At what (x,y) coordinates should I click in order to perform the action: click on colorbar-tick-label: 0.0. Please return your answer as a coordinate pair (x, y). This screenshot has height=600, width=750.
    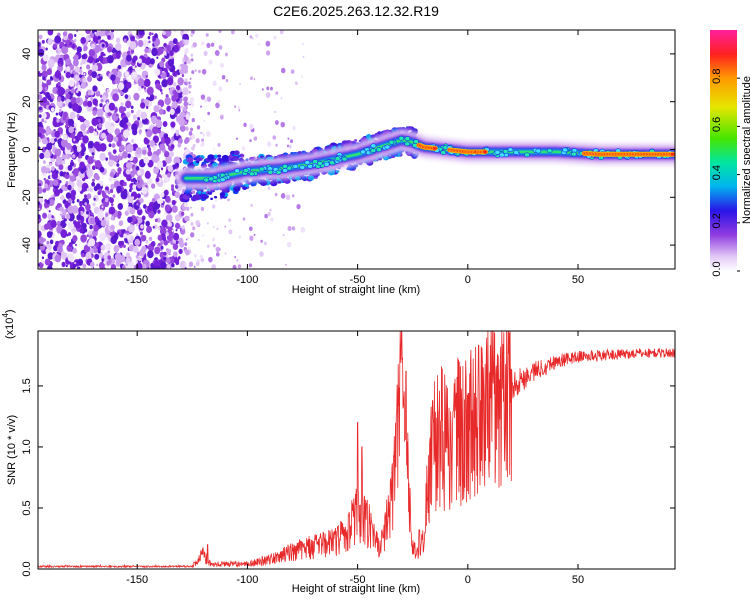
    Looking at the image, I should click on (717, 268).